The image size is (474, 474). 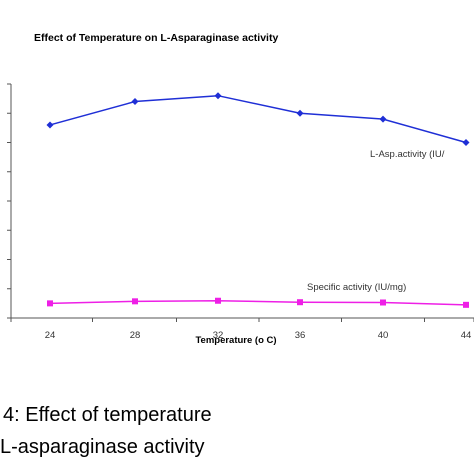 I want to click on x-tick-label-36: 36, so click(x=300, y=335).